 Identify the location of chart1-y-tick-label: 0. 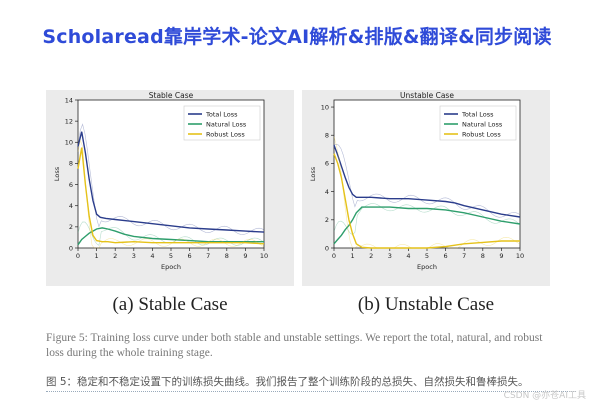
(327, 248).